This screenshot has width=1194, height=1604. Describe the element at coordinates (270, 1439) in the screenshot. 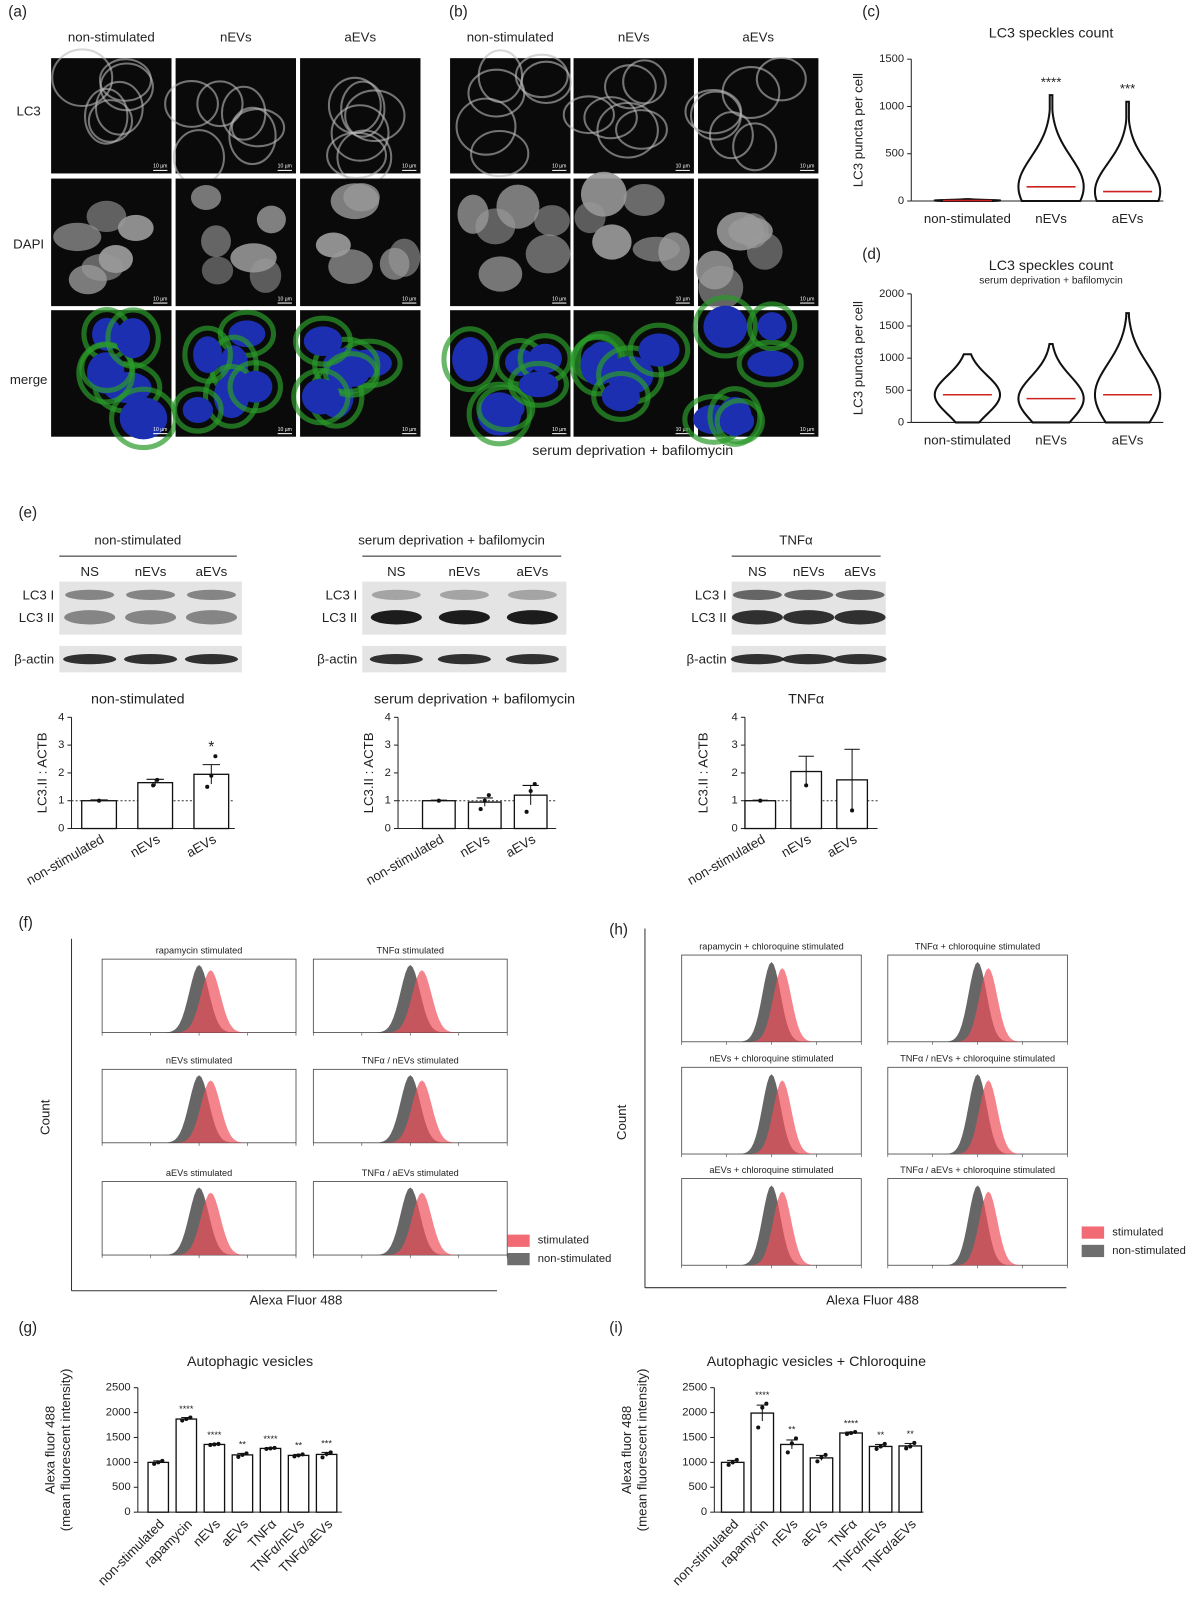

I see `significance: ****` at that location.